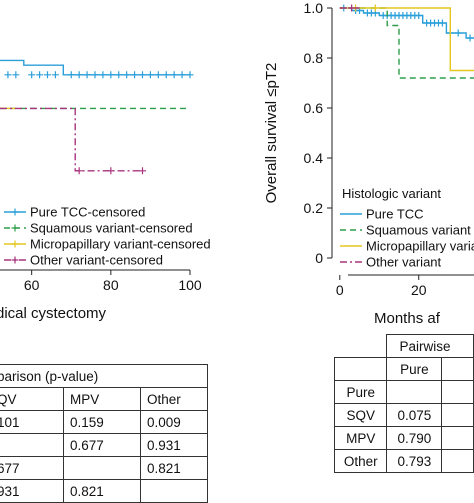 The height and width of the screenshot is (503, 474). What do you see at coordinates (102, 445) in the screenshot?
I see `left-table-cell: 0.677` at bounding box center [102, 445].